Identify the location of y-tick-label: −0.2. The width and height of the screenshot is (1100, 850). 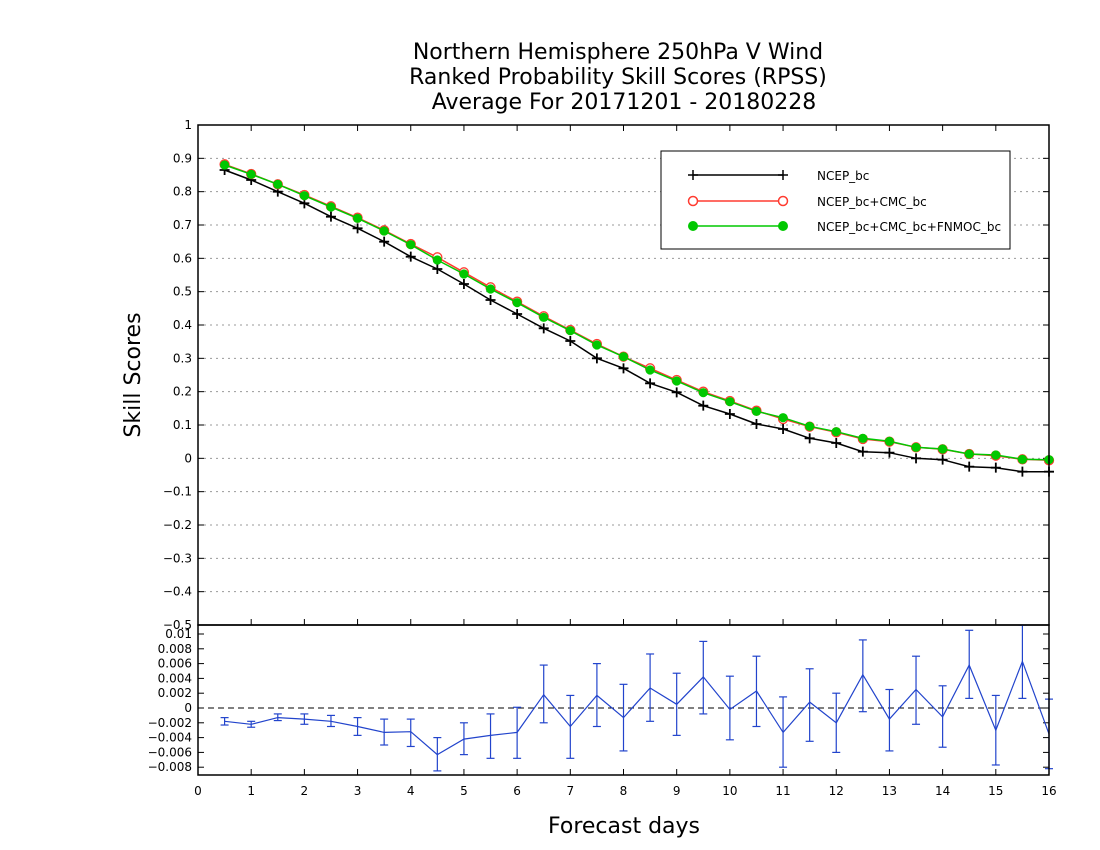
(177, 525).